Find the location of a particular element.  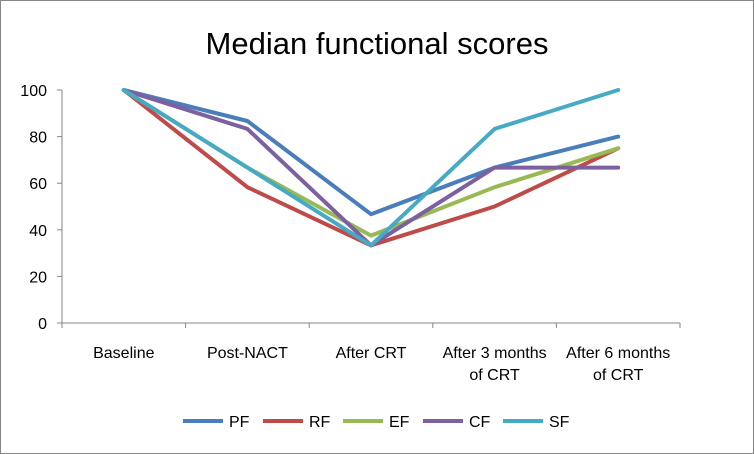

y-tick-label: 0 is located at coordinates (42, 324).